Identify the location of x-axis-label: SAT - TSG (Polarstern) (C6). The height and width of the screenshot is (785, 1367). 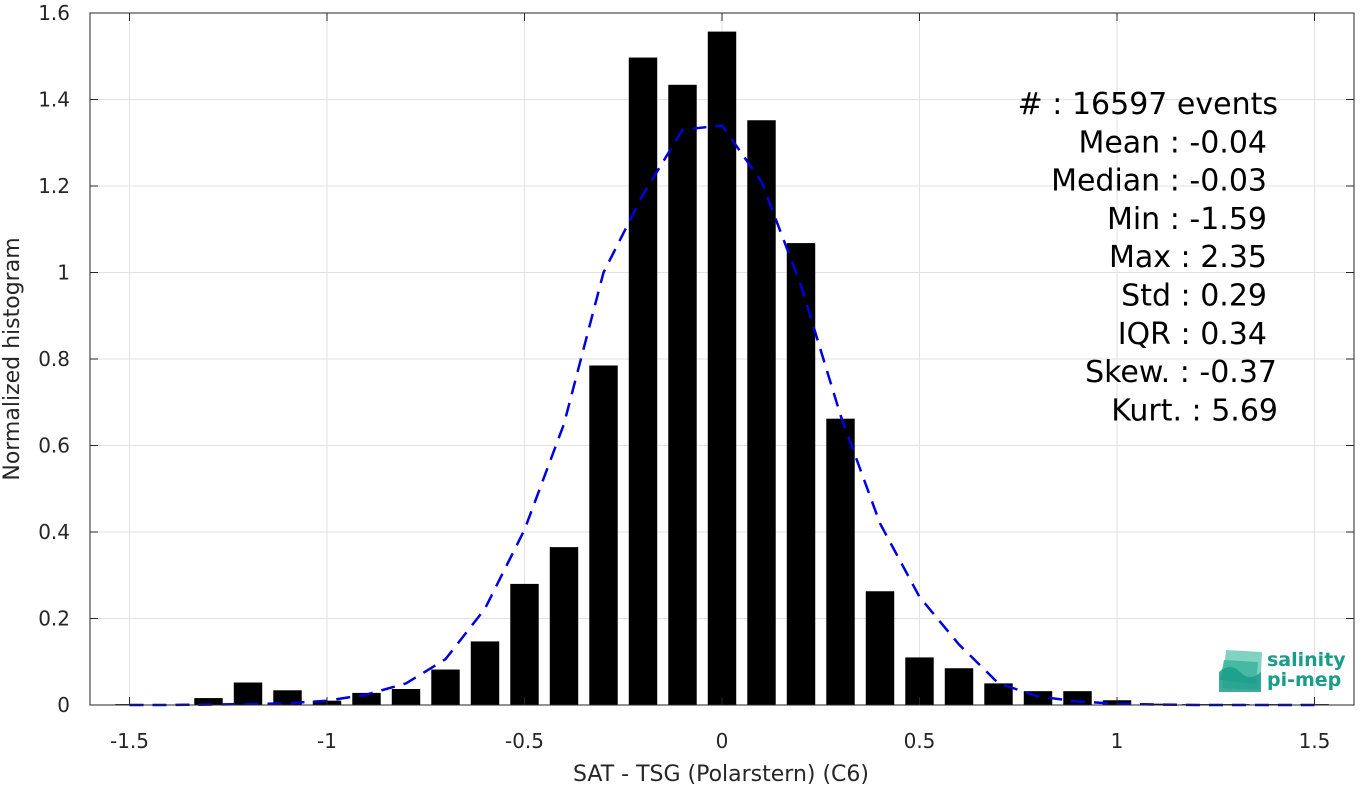
(721, 773).